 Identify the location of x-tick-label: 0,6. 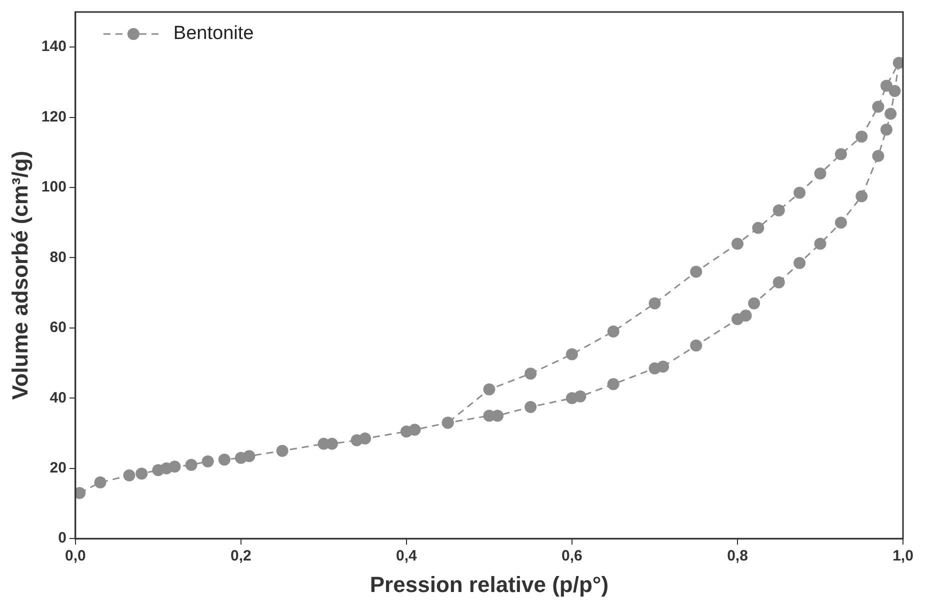
(572, 556).